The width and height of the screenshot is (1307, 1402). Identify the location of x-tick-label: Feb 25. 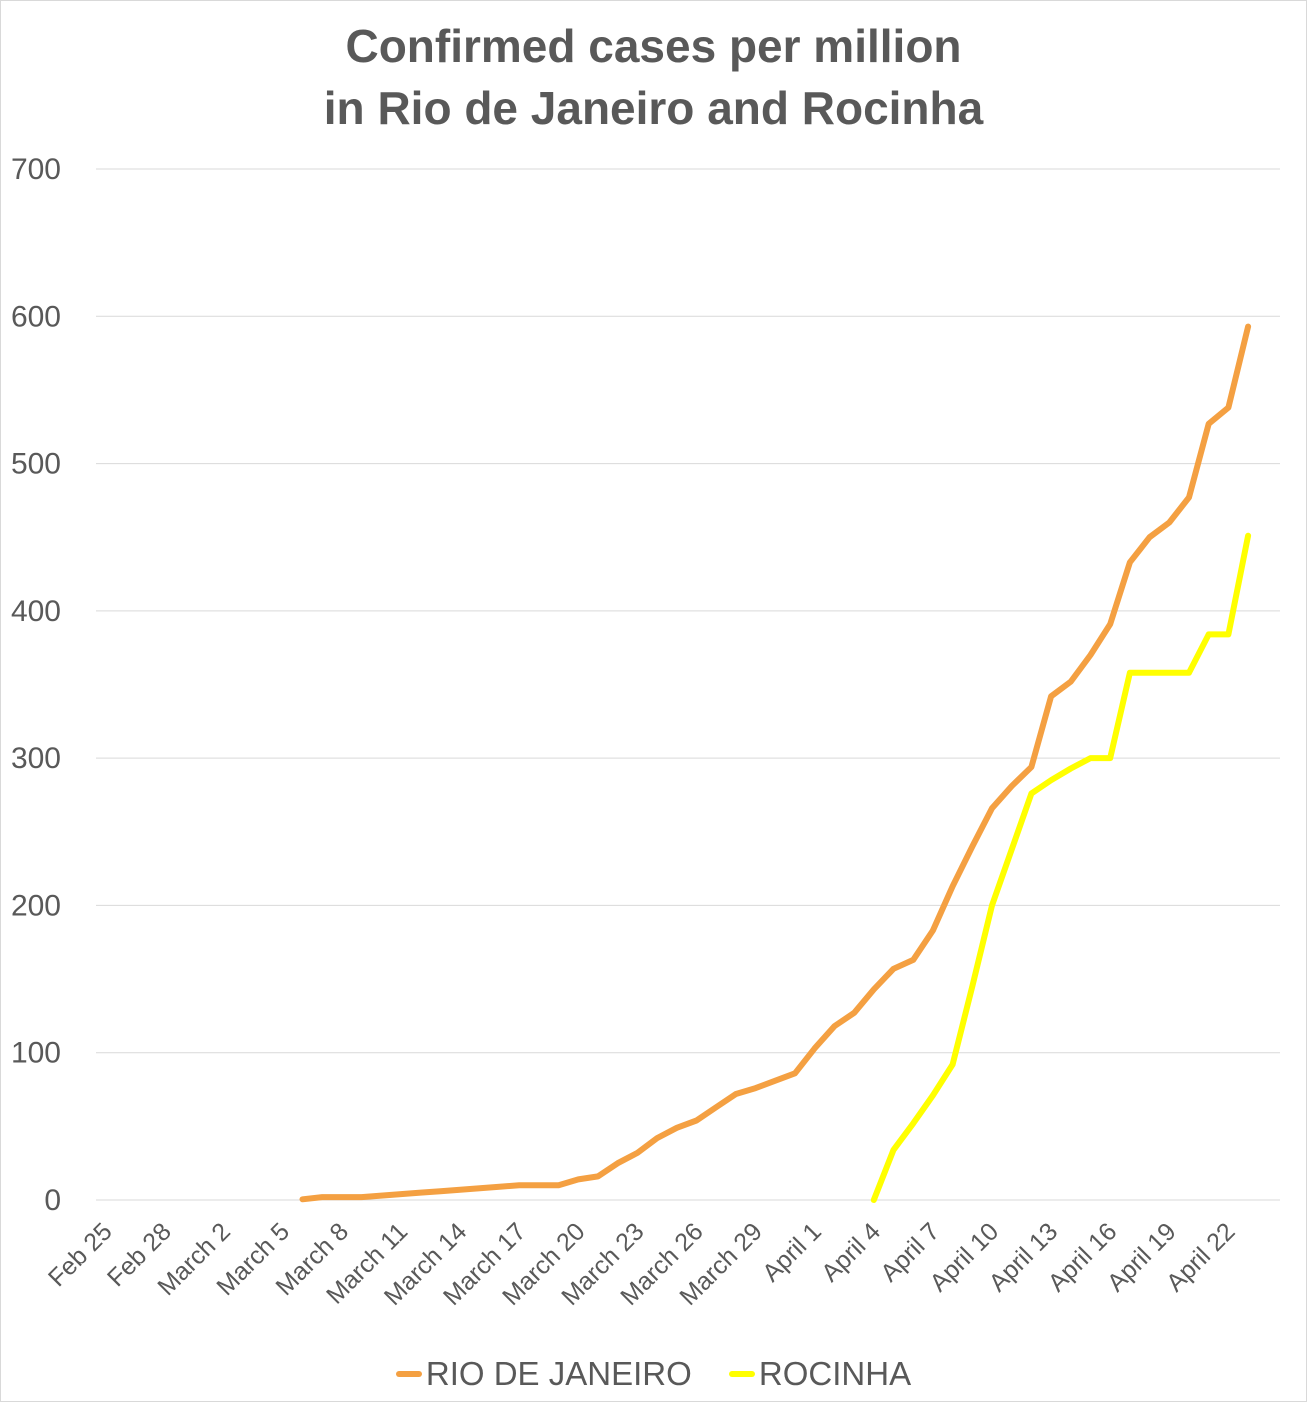
(80, 1254).